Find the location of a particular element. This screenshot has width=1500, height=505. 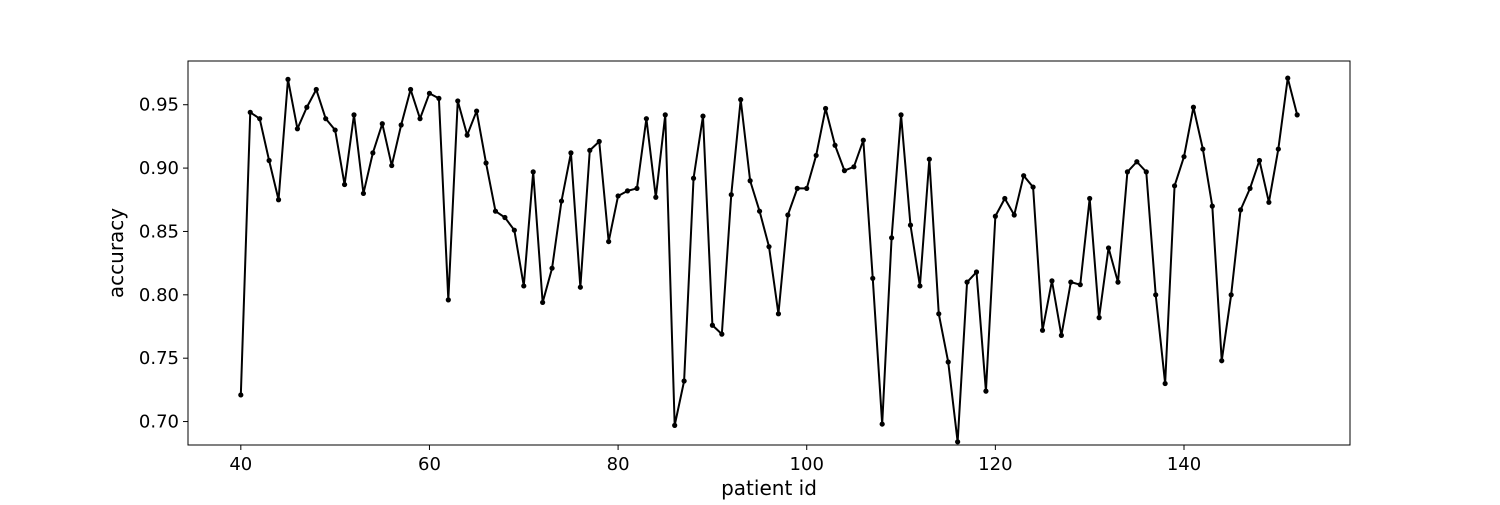

x-tick-label: 60 is located at coordinates (429, 464).